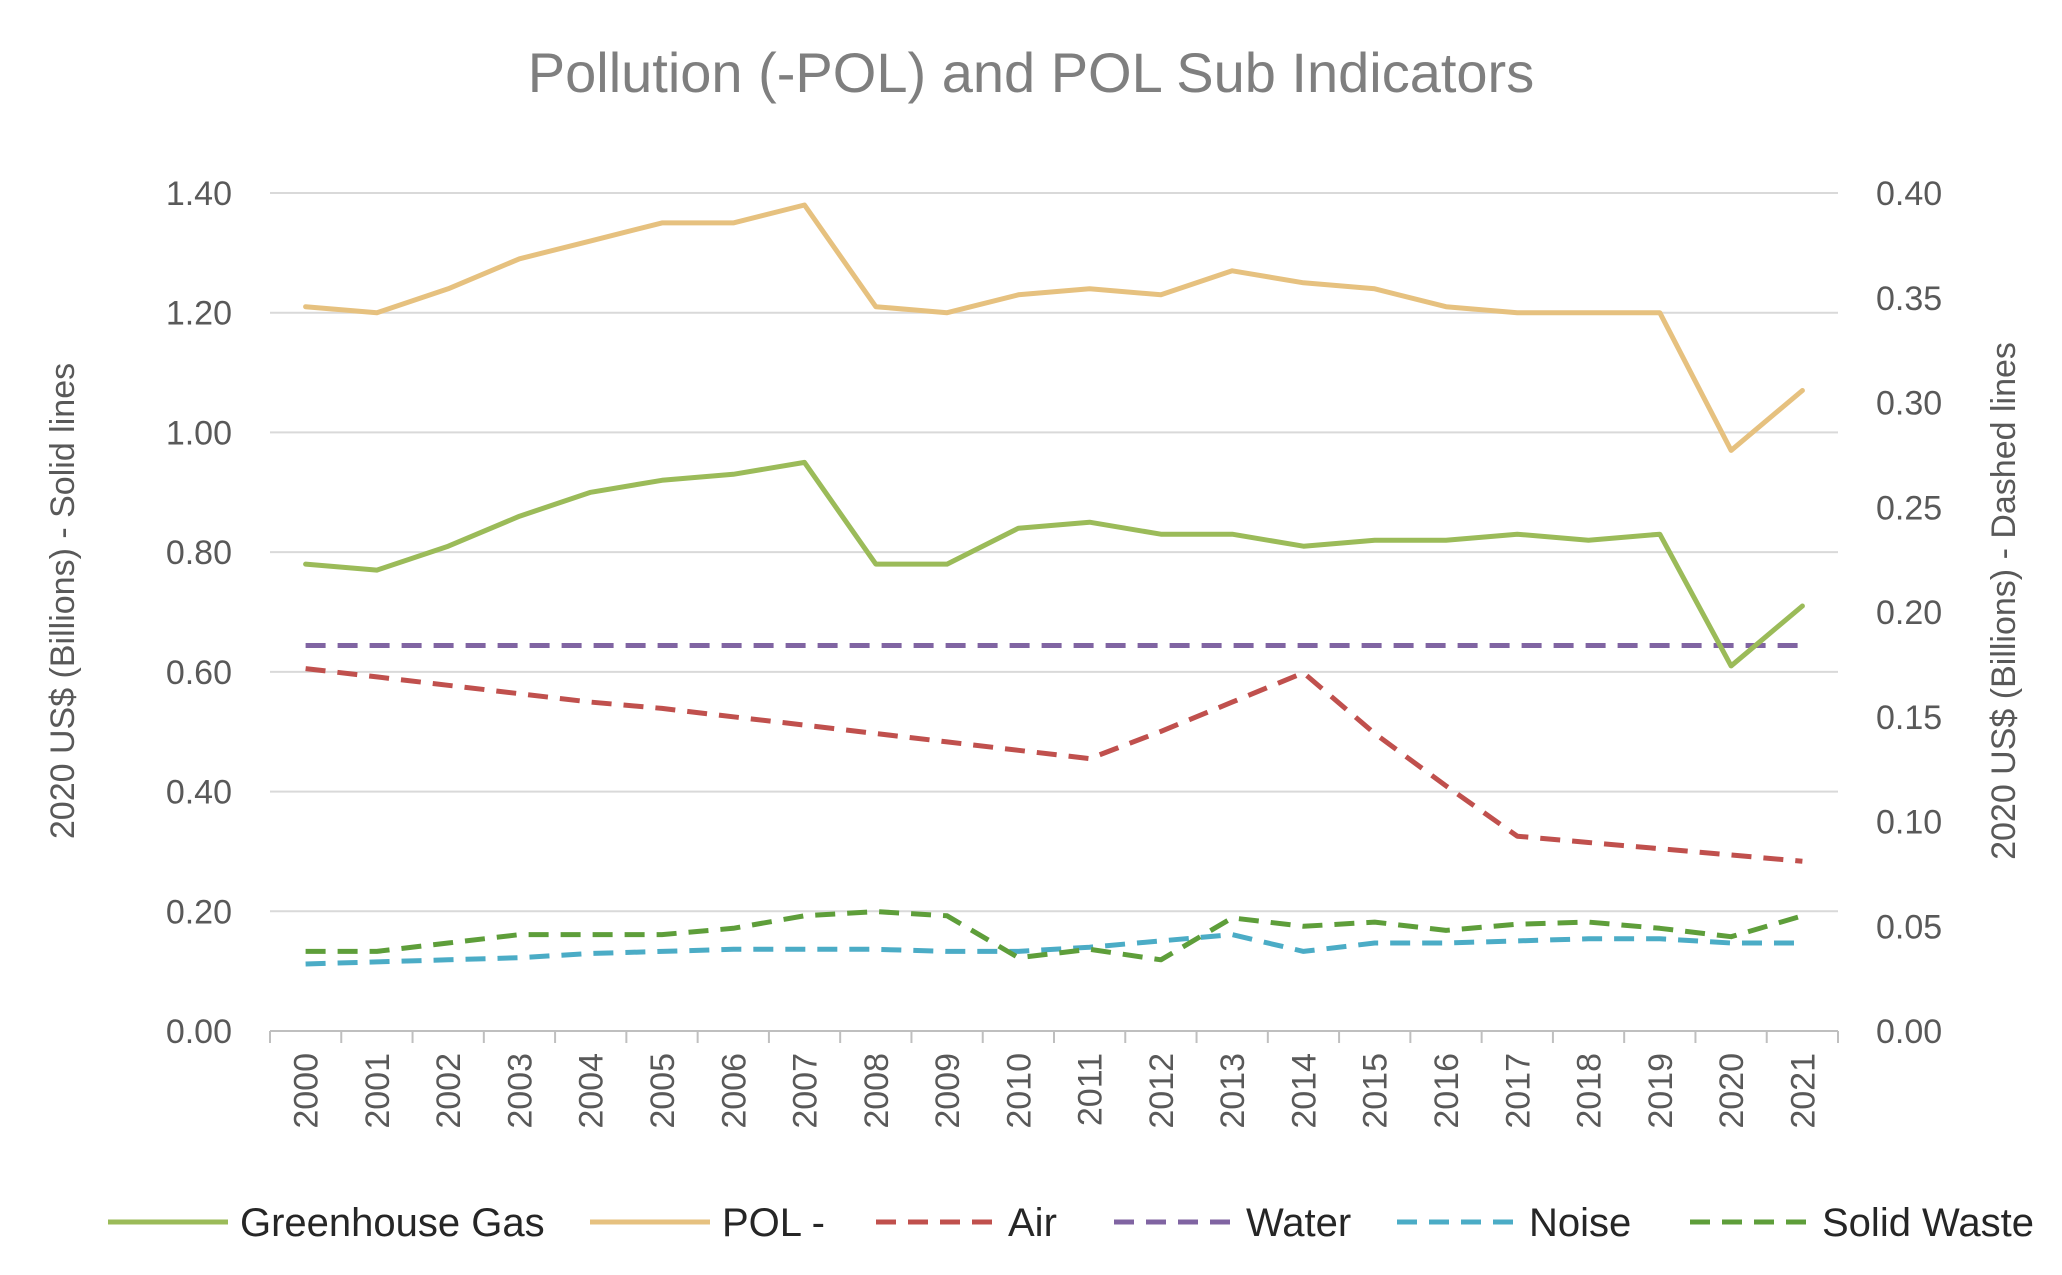 The width and height of the screenshot is (2062, 1275). I want to click on right-axis-tick-labels: 0.00 0.05 0.10 0.15 0.20 0.25 0.30 0.35 0.40, so click(1909, 613).